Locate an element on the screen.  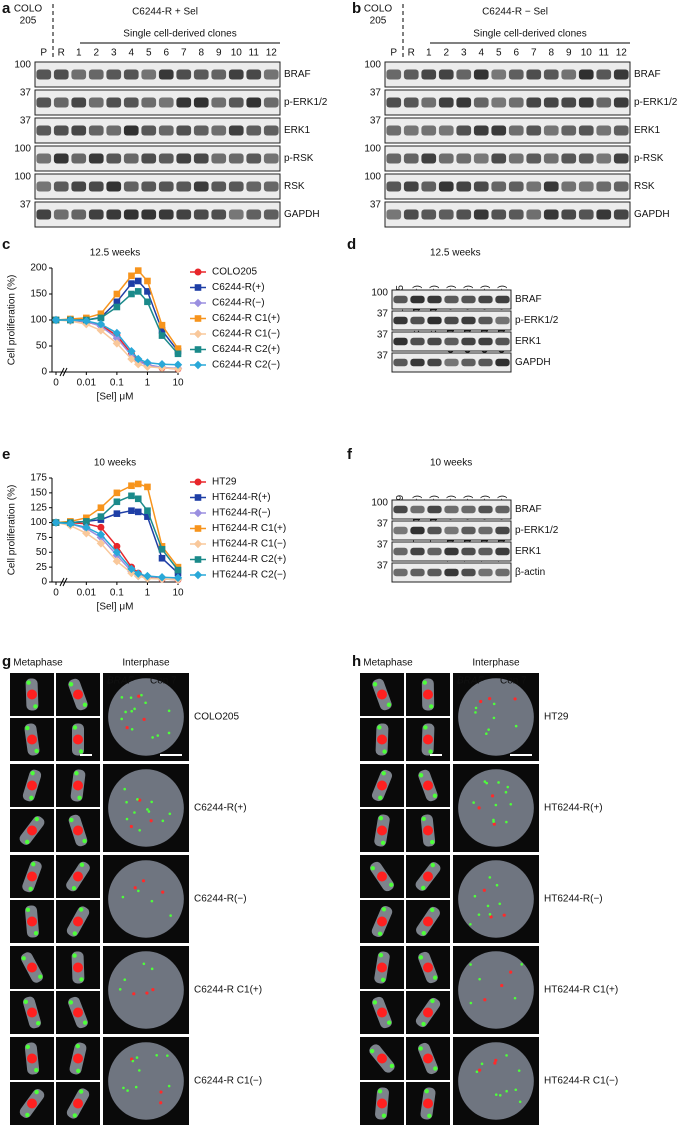
lane-label: R is located at coordinates (61, 53).